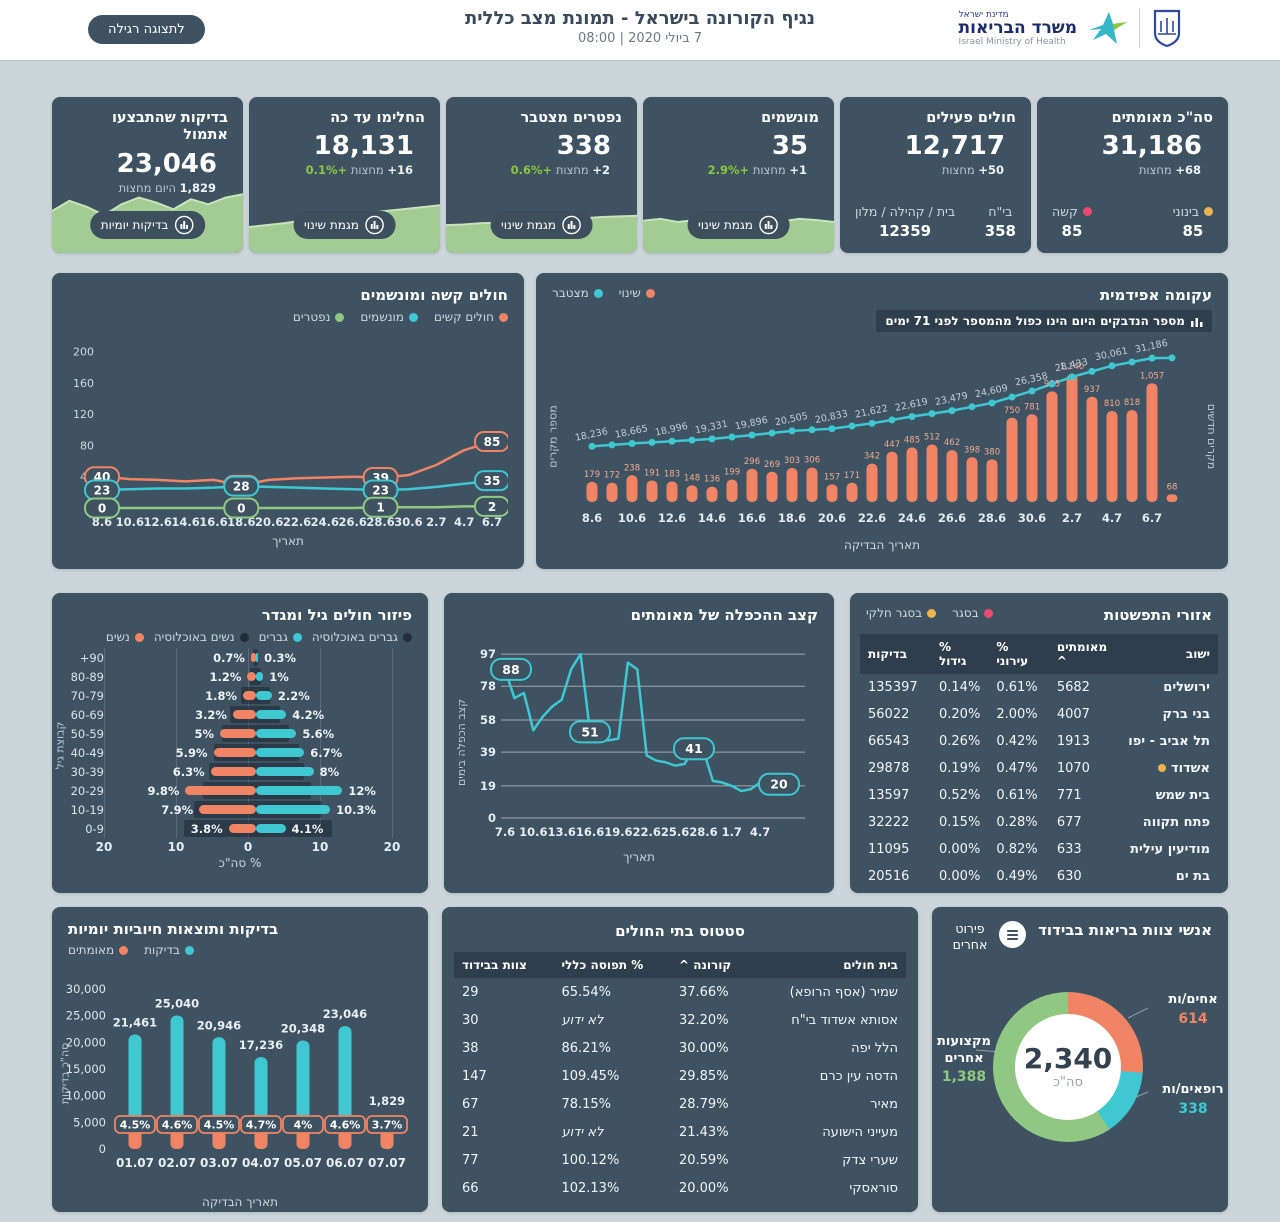 This screenshot has height=1222, width=1280. What do you see at coordinates (680, 1188) in the screenshot?
I see `hospital-row-7: סוראסקי 20.00% 102.13% 66` at bounding box center [680, 1188].